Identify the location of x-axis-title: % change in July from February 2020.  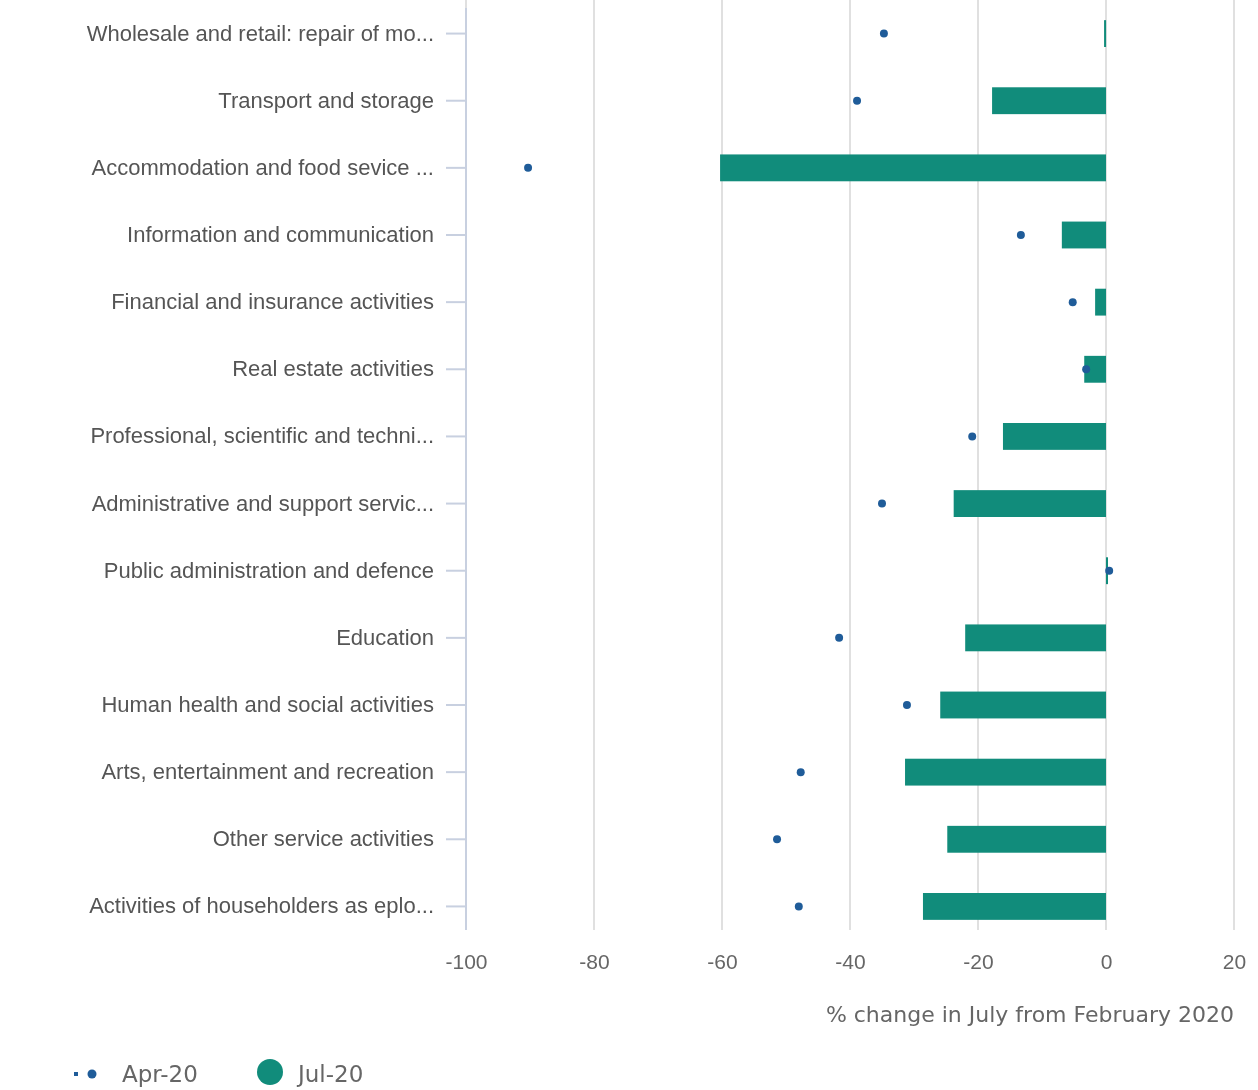
(1029, 1014).